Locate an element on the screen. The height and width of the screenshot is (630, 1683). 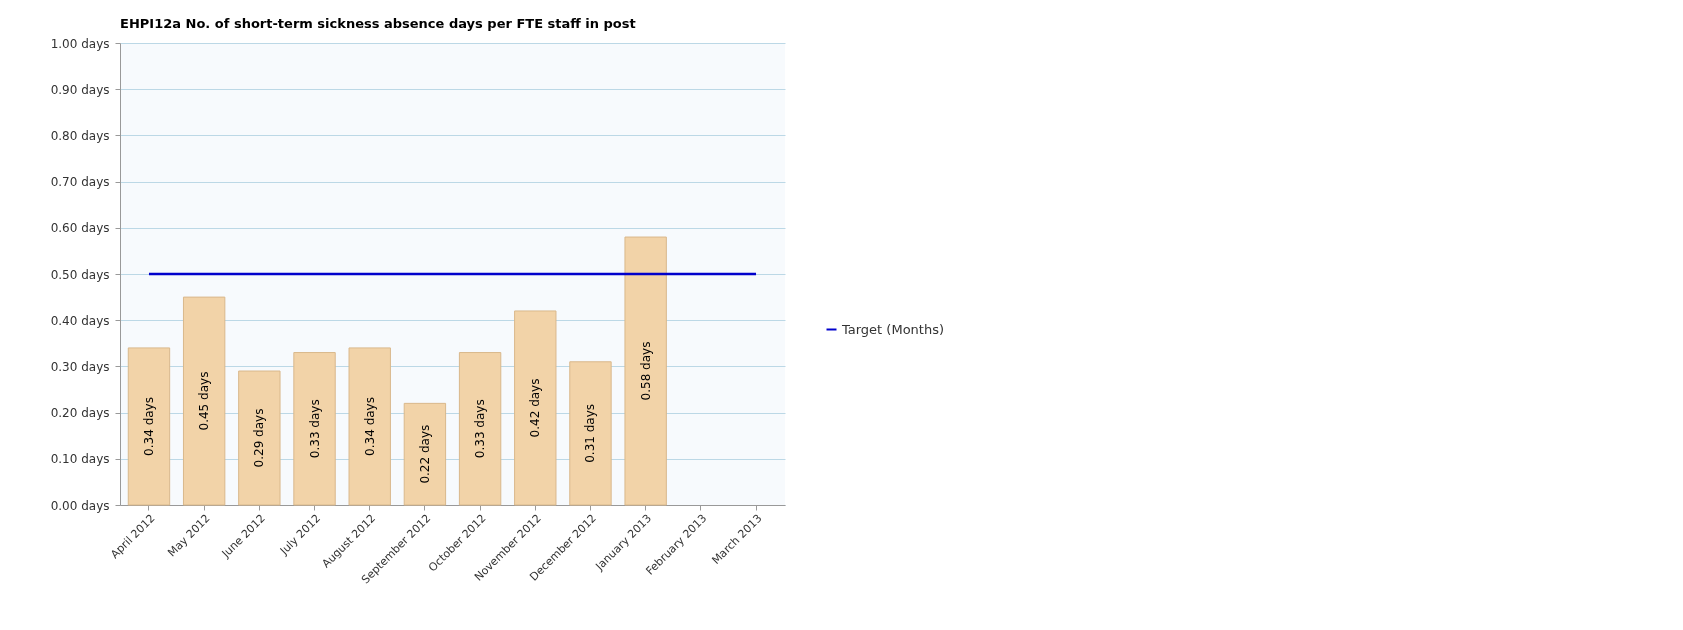
y-tick-label: 0.00 days is located at coordinates (80, 505).